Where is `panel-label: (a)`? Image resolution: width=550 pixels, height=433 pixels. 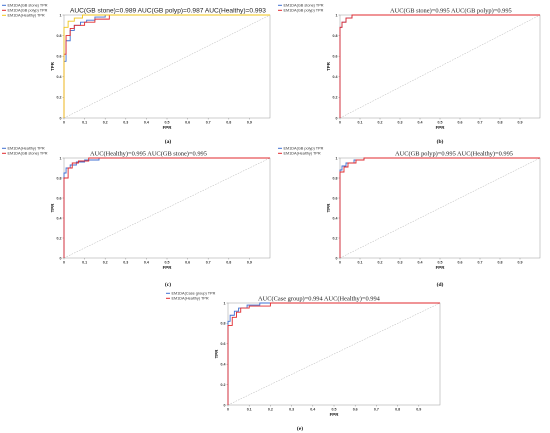 panel-label: (a) is located at coordinates (168, 141).